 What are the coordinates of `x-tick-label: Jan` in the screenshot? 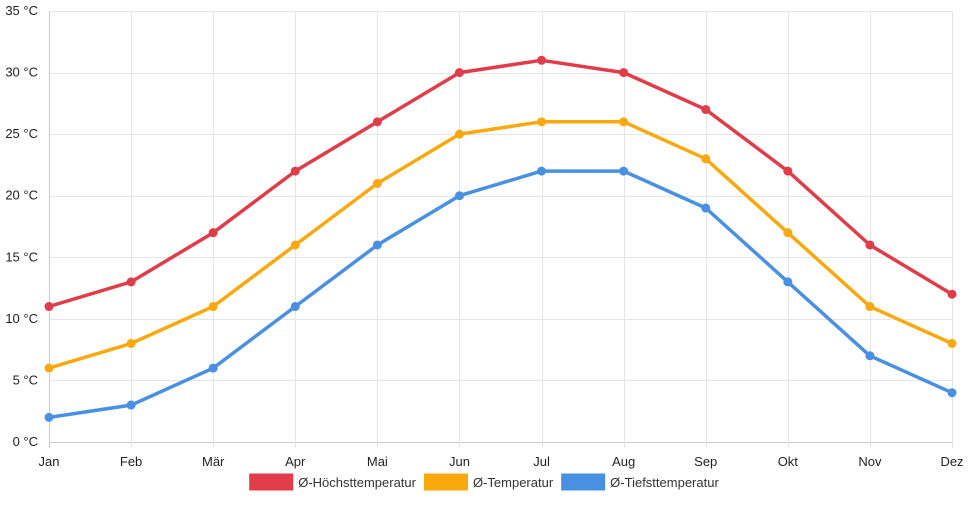 It's located at (49, 461).